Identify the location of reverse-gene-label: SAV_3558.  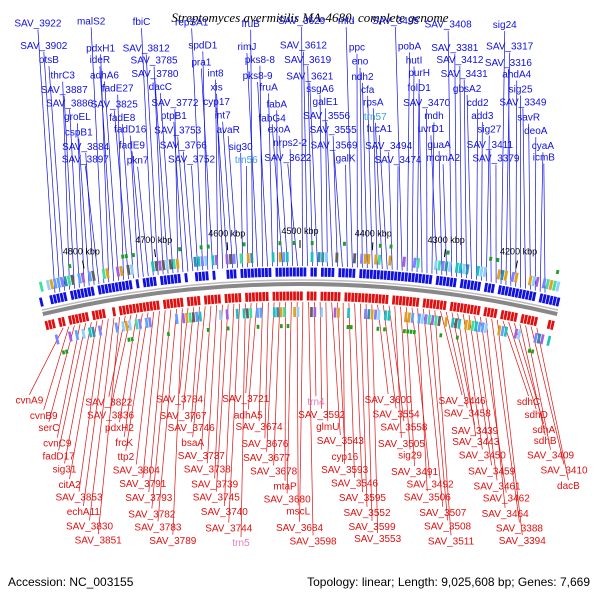
(404, 427).